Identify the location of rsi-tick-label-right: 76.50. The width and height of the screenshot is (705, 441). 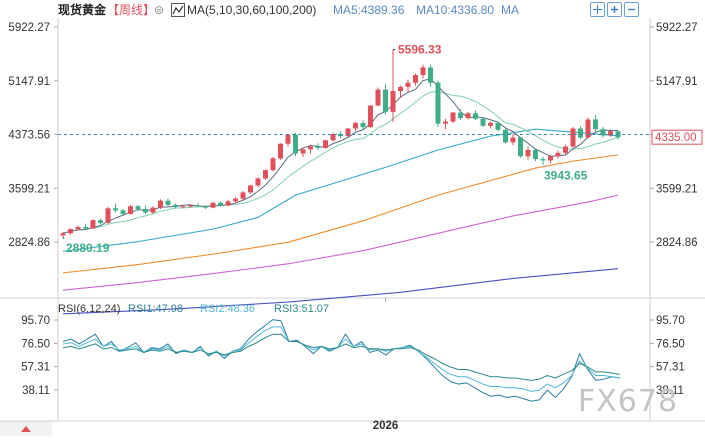
(670, 344).